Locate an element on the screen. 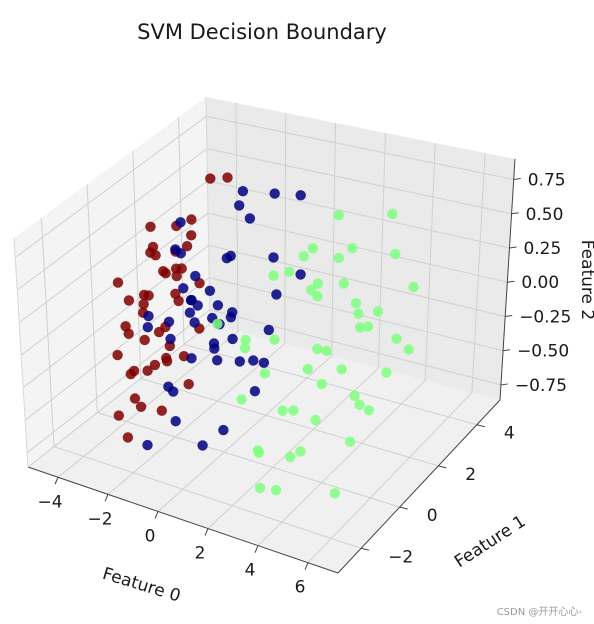  x-tick-label: 0 is located at coordinates (150, 536).